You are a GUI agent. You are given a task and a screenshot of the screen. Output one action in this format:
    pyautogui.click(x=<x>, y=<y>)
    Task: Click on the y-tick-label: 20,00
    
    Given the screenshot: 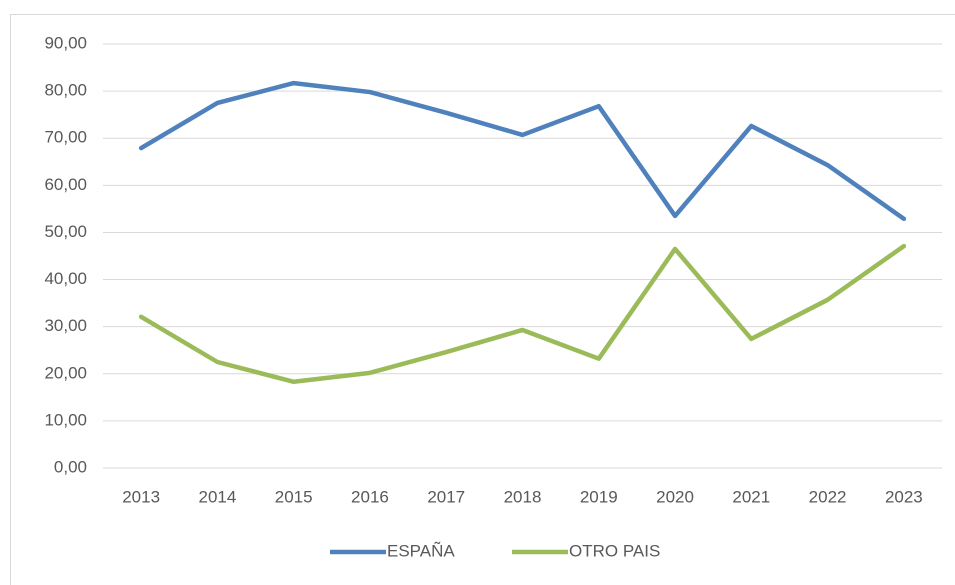 What is the action you would take?
    pyautogui.click(x=65, y=372)
    